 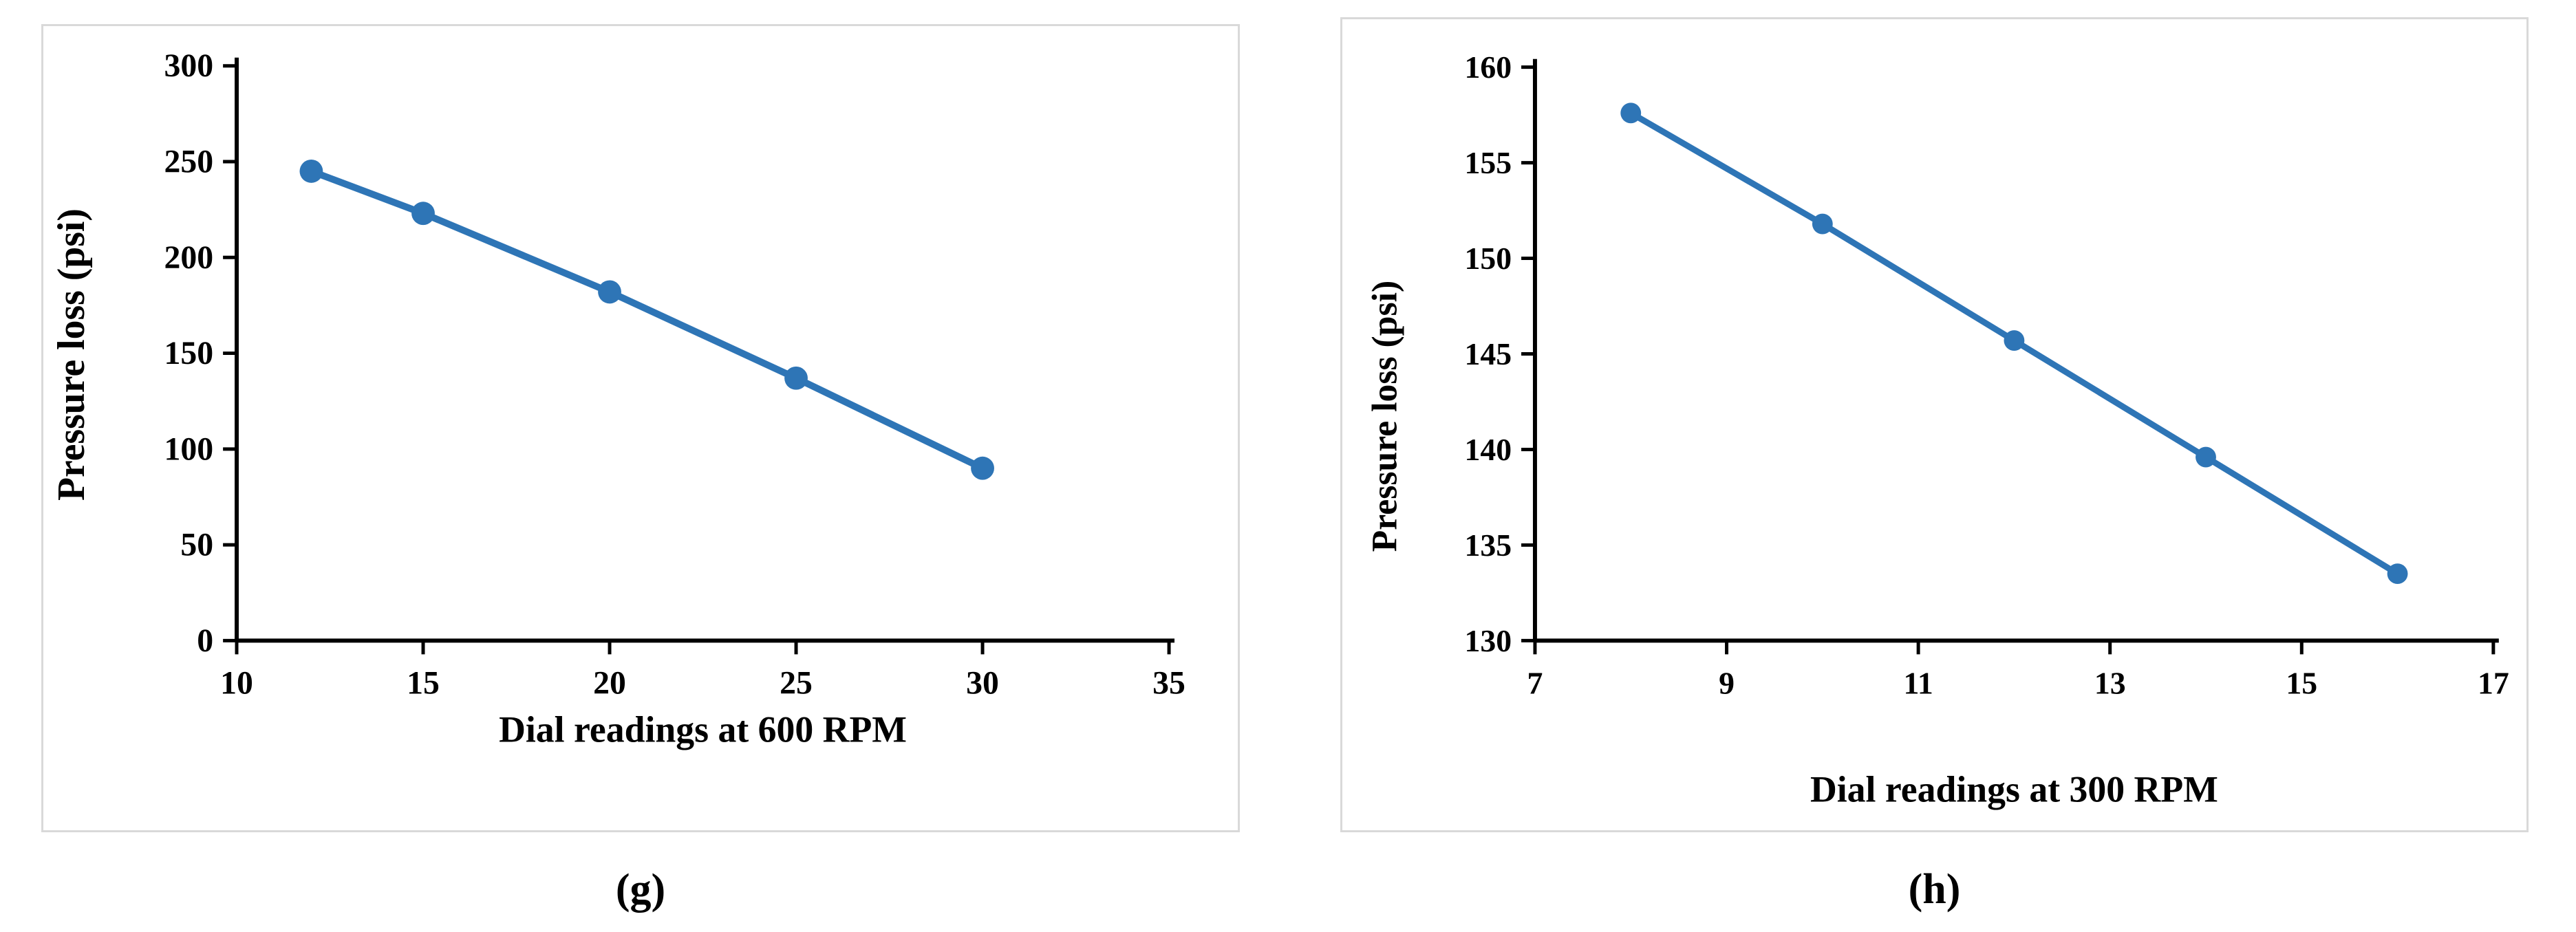 What do you see at coordinates (2110, 683) in the screenshot?
I see `x-tick-label: 13` at bounding box center [2110, 683].